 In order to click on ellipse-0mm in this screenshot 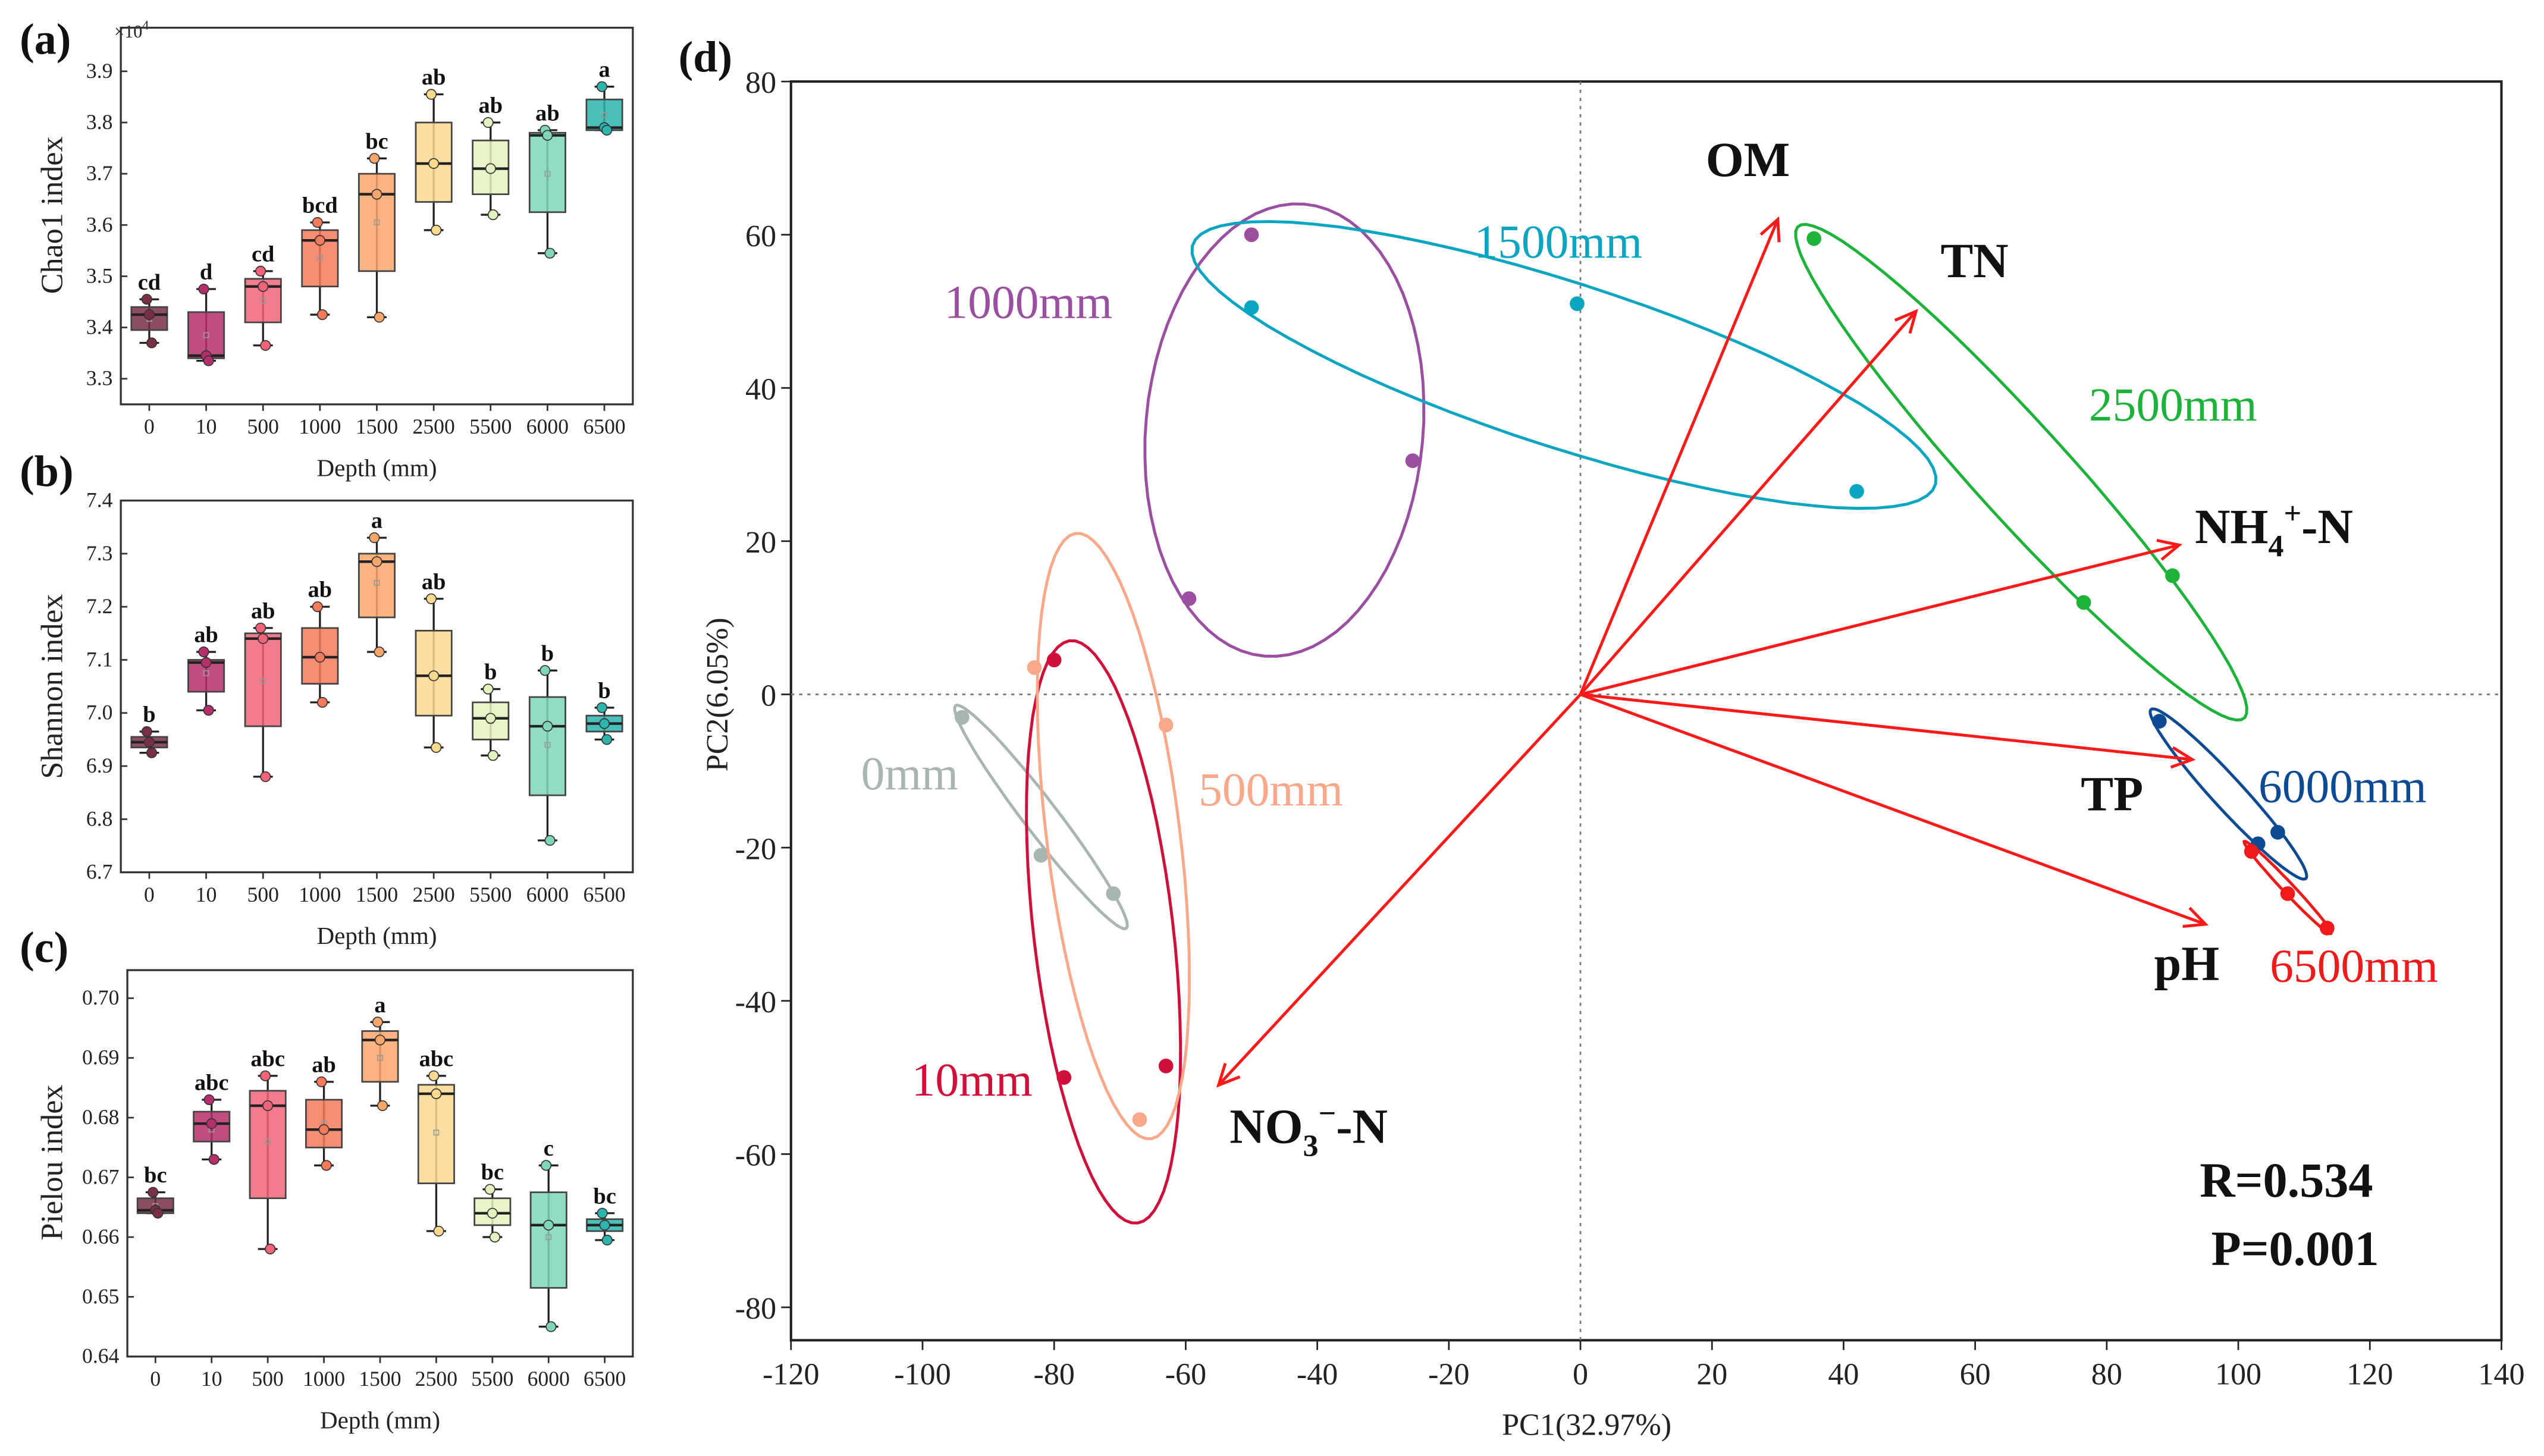, I will do `click(1041, 817)`.